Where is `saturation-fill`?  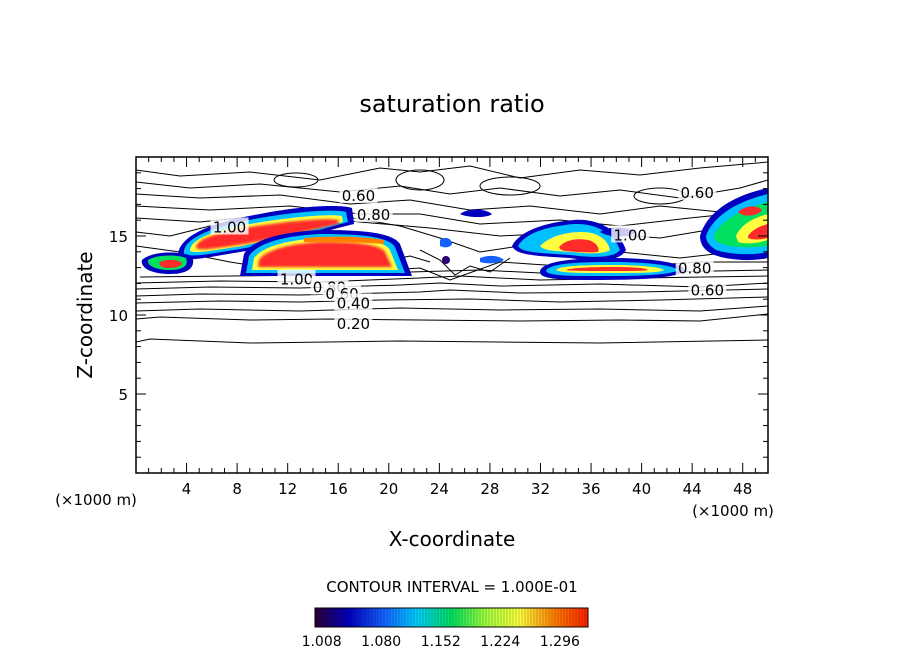 saturation-fill is located at coordinates (454, 234).